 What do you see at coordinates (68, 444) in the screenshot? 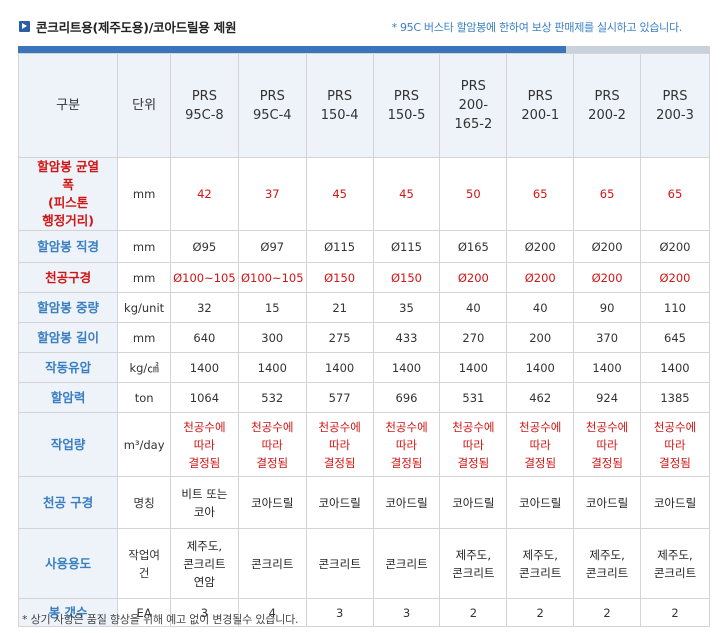
I see `row-label: 작업량` at bounding box center [68, 444].